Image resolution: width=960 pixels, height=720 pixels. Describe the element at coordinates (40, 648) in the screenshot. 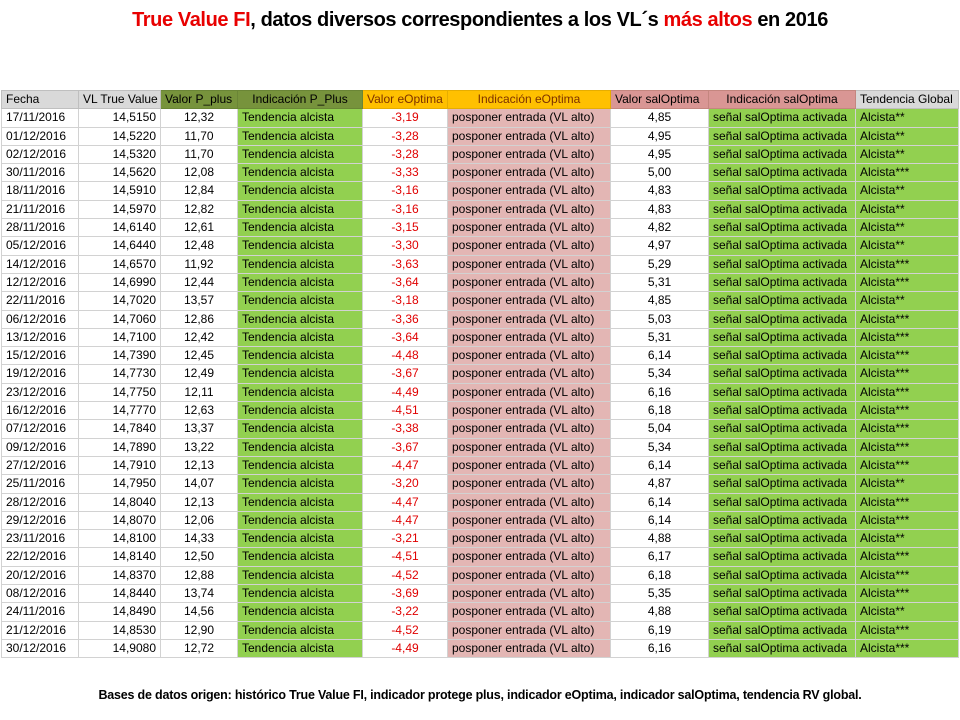

I see `cell-fecha: 30/12/2016` at that location.